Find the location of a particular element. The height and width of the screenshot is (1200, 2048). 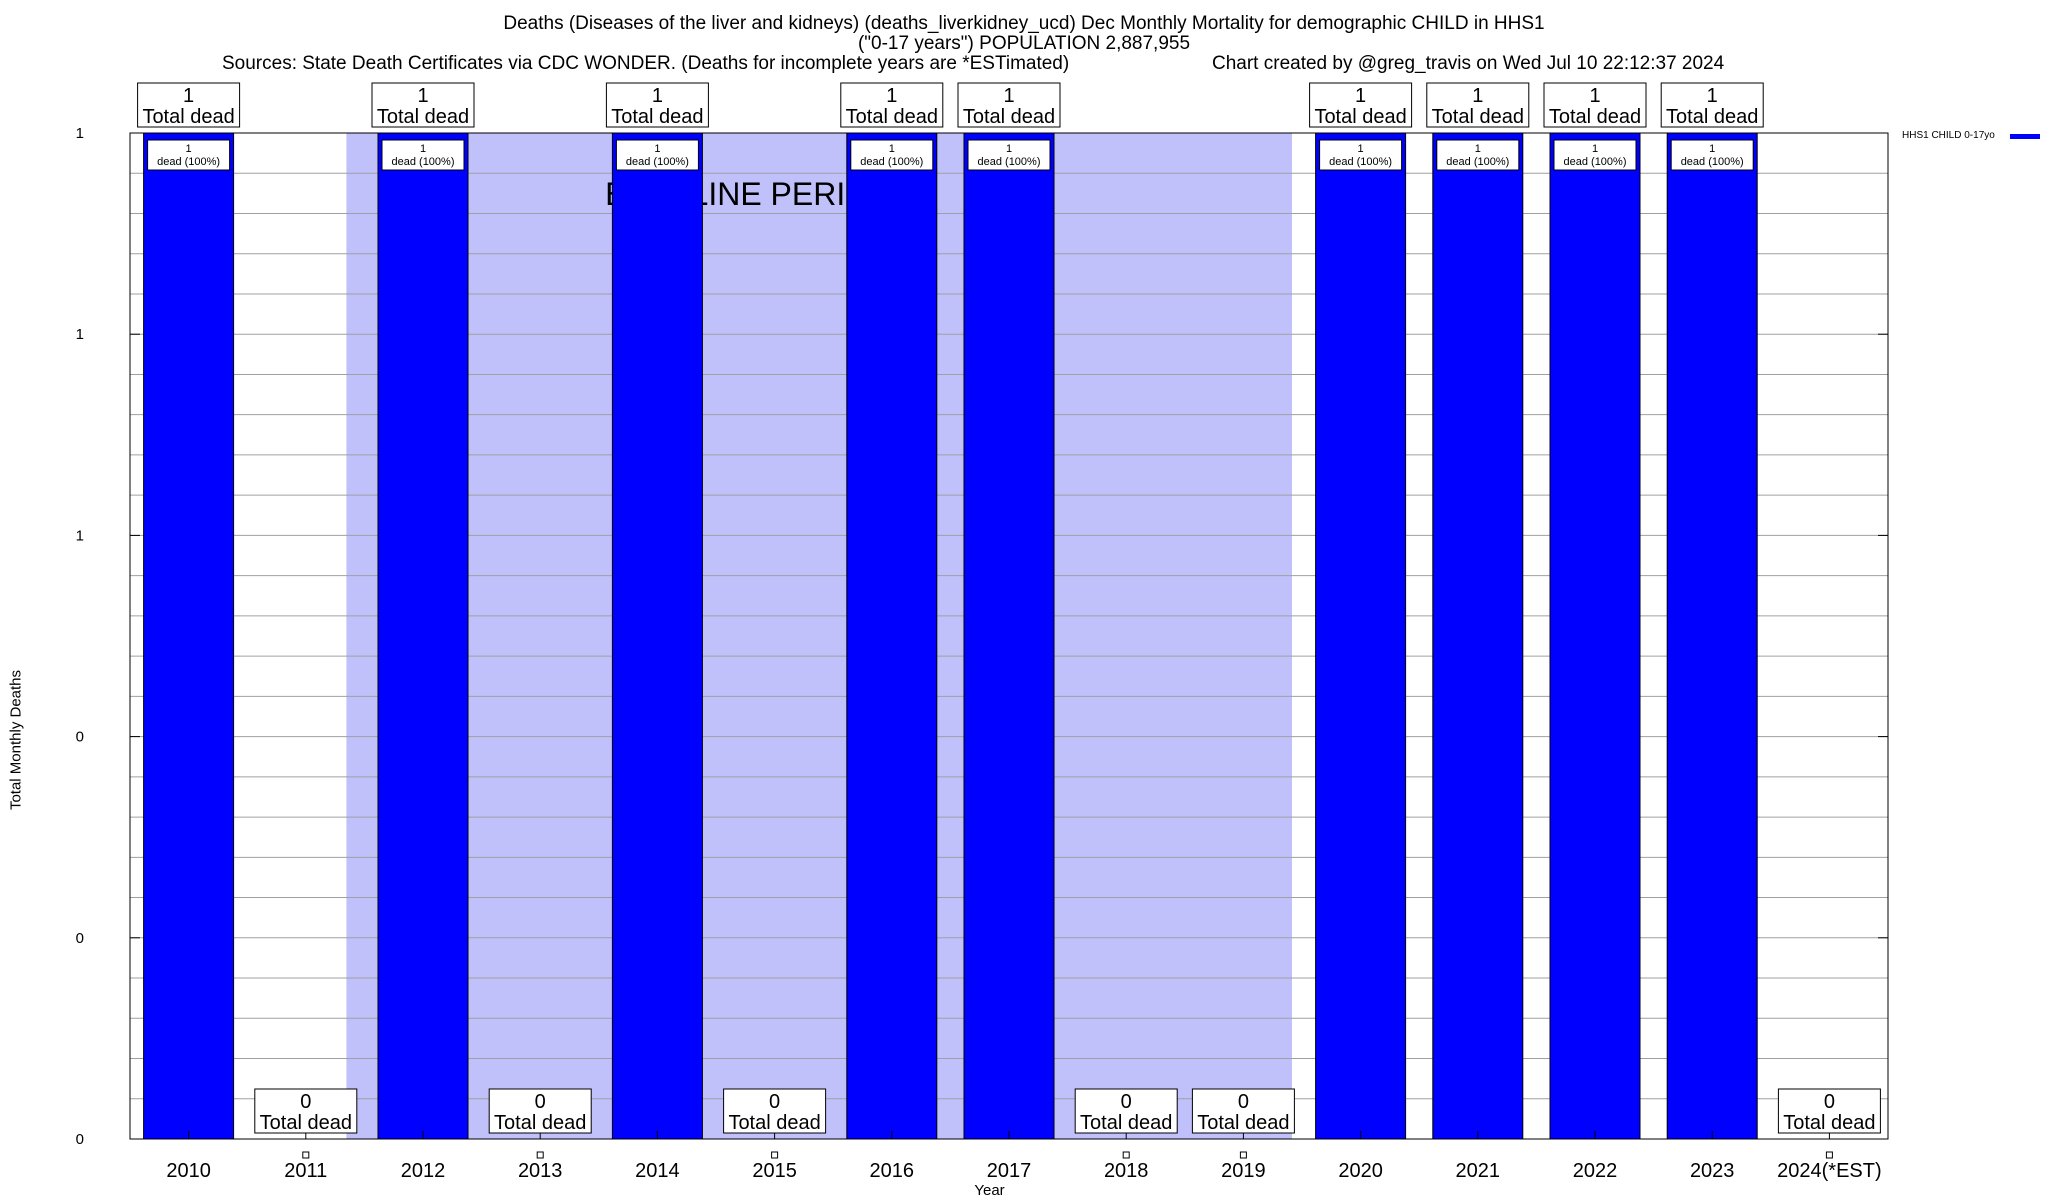

x-tick-label: 2023 is located at coordinates (1712, 1171).